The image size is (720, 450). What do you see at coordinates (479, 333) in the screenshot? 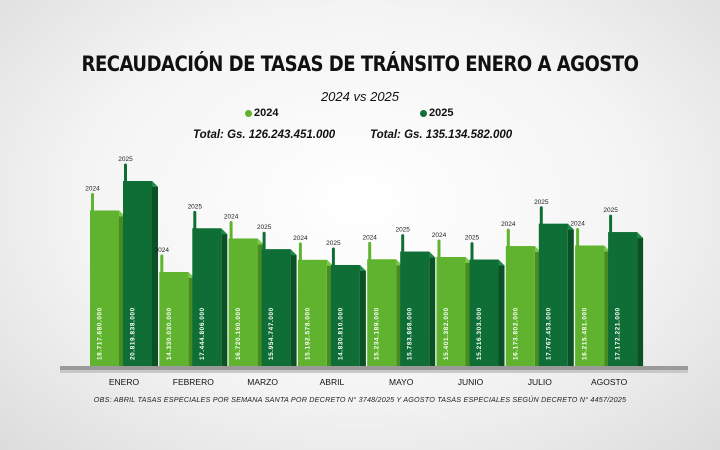
I see `data-label-junio-2025: 15.216.303.000` at bounding box center [479, 333].